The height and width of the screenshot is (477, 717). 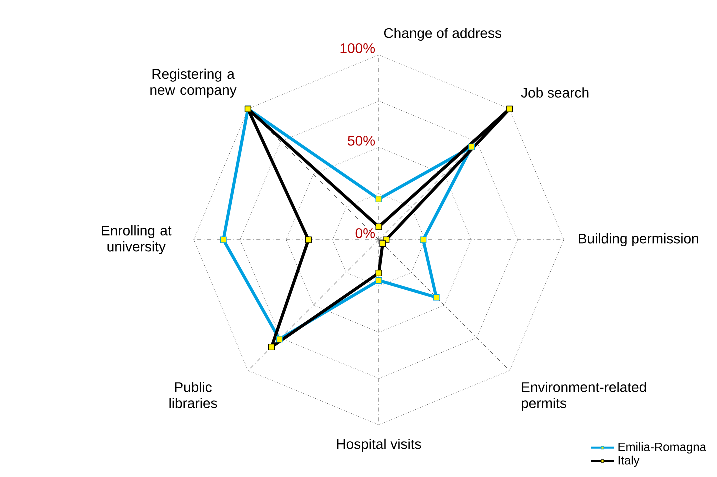 I want to click on spoke-label: Environment-related permits, so click(x=584, y=397).